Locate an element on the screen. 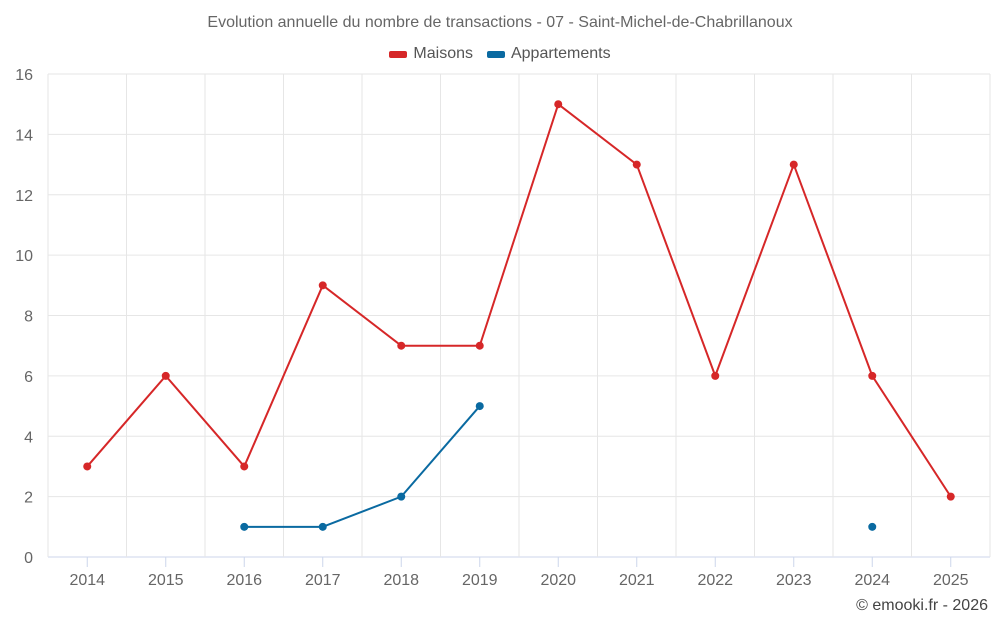 The width and height of the screenshot is (1000, 625). y-tick-label: 12 is located at coordinates (24, 196).